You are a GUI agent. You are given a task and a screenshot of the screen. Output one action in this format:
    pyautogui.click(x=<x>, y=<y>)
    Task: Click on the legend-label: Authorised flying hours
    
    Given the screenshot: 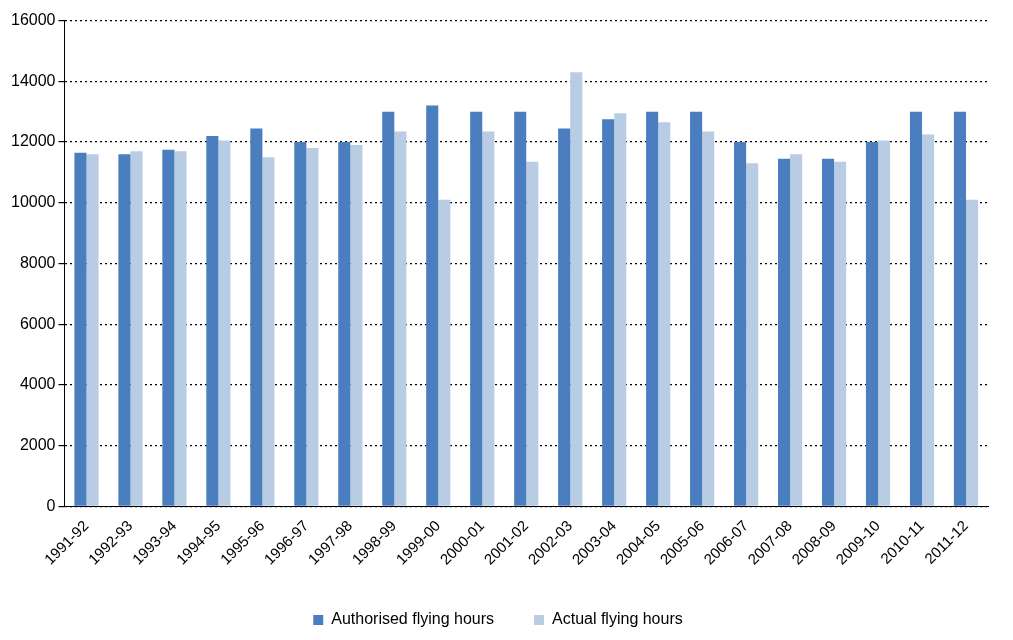 What is the action you would take?
    pyautogui.click(x=413, y=619)
    